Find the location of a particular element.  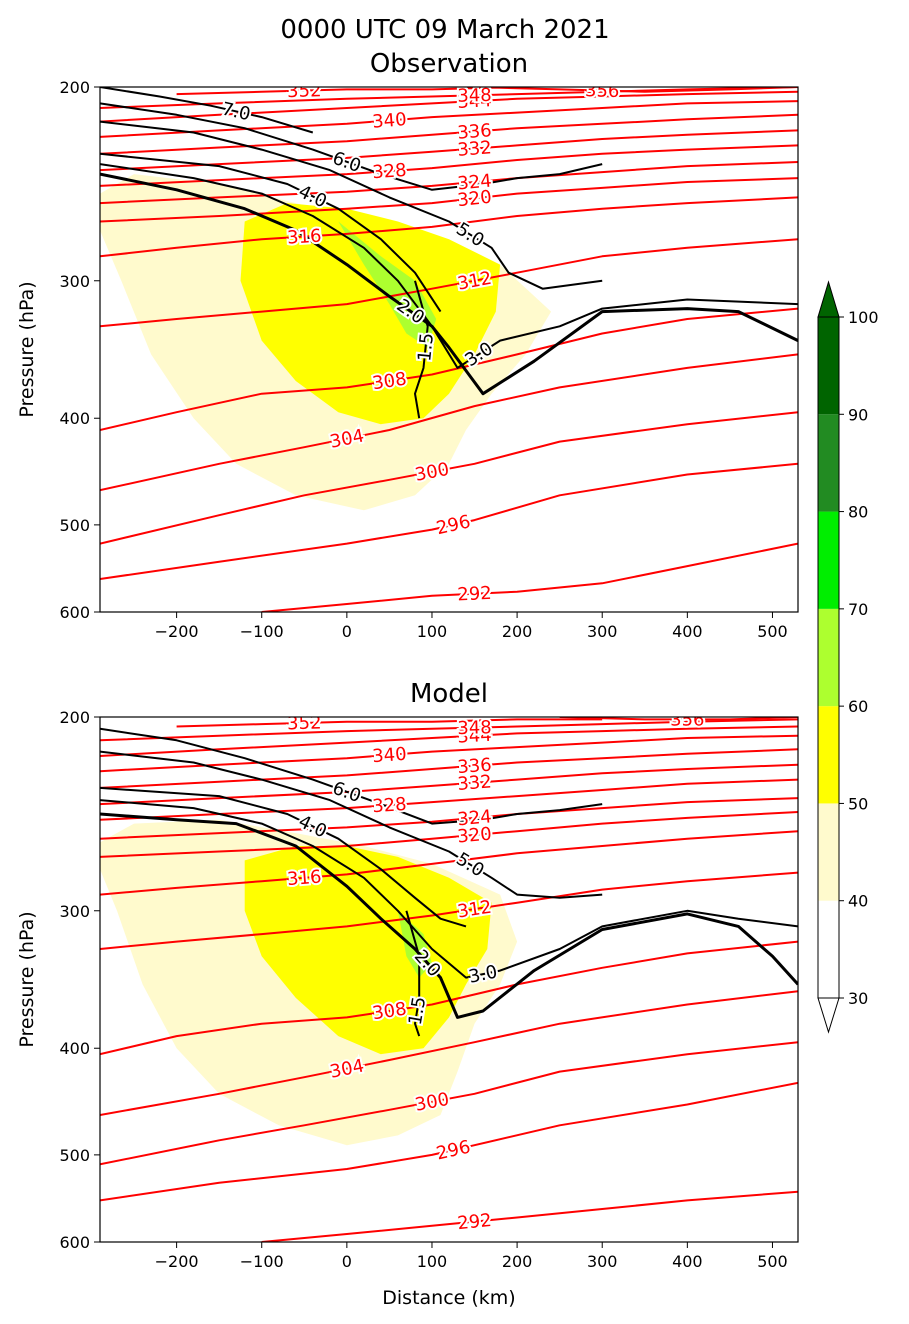

y-tick-label: 600 is located at coordinates (74, 1242).